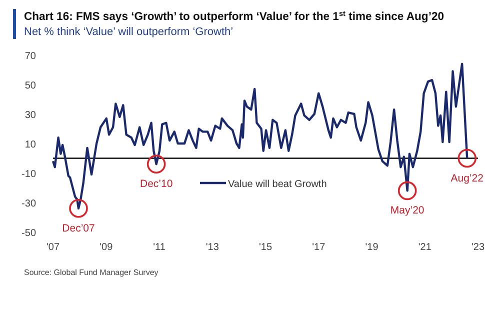 This screenshot has width=485, height=320. Describe the element at coordinates (478, 247) in the screenshot. I see `x-tick-label: '23` at that location.